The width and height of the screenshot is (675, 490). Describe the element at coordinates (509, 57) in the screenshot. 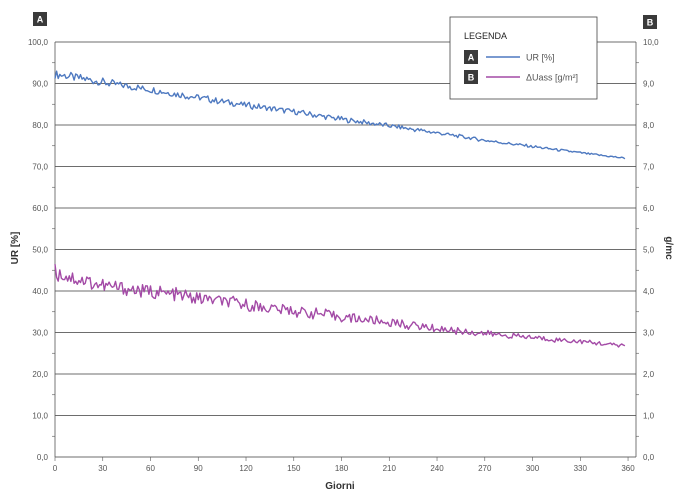

I see `legend-entry-a: A UR [%]` at that location.